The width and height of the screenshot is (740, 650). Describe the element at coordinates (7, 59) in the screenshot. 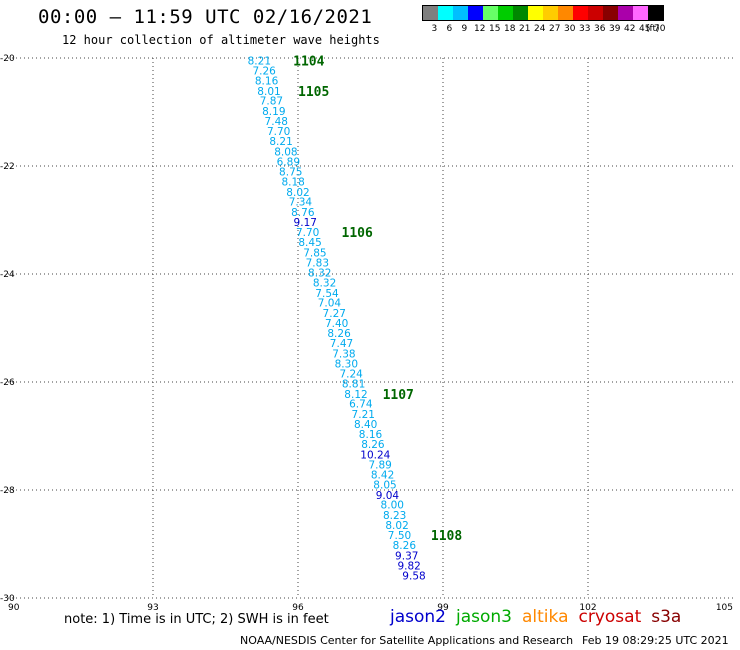

I see `y-tick-label: -20` at that location.